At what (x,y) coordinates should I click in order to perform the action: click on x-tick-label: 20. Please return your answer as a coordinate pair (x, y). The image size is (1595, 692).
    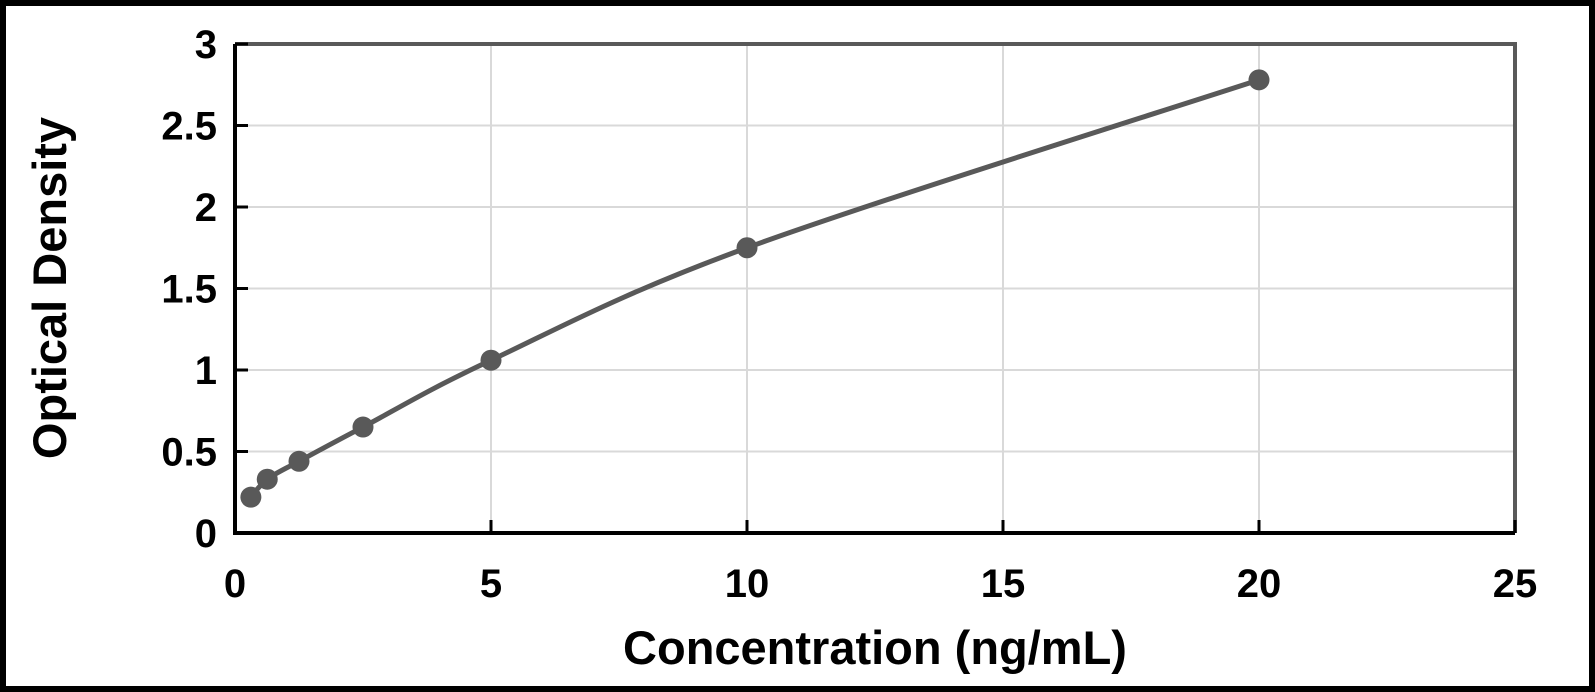
    Looking at the image, I should click on (1259, 584).